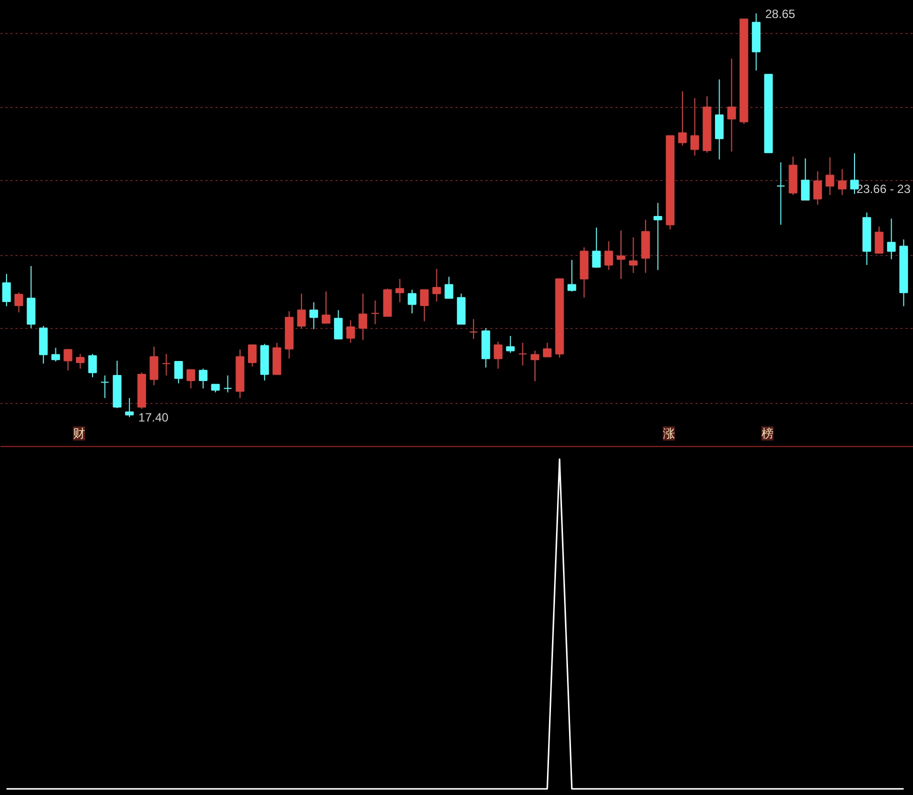  Describe the element at coordinates (668, 433) in the screenshot. I see `annotation: 涨` at that location.